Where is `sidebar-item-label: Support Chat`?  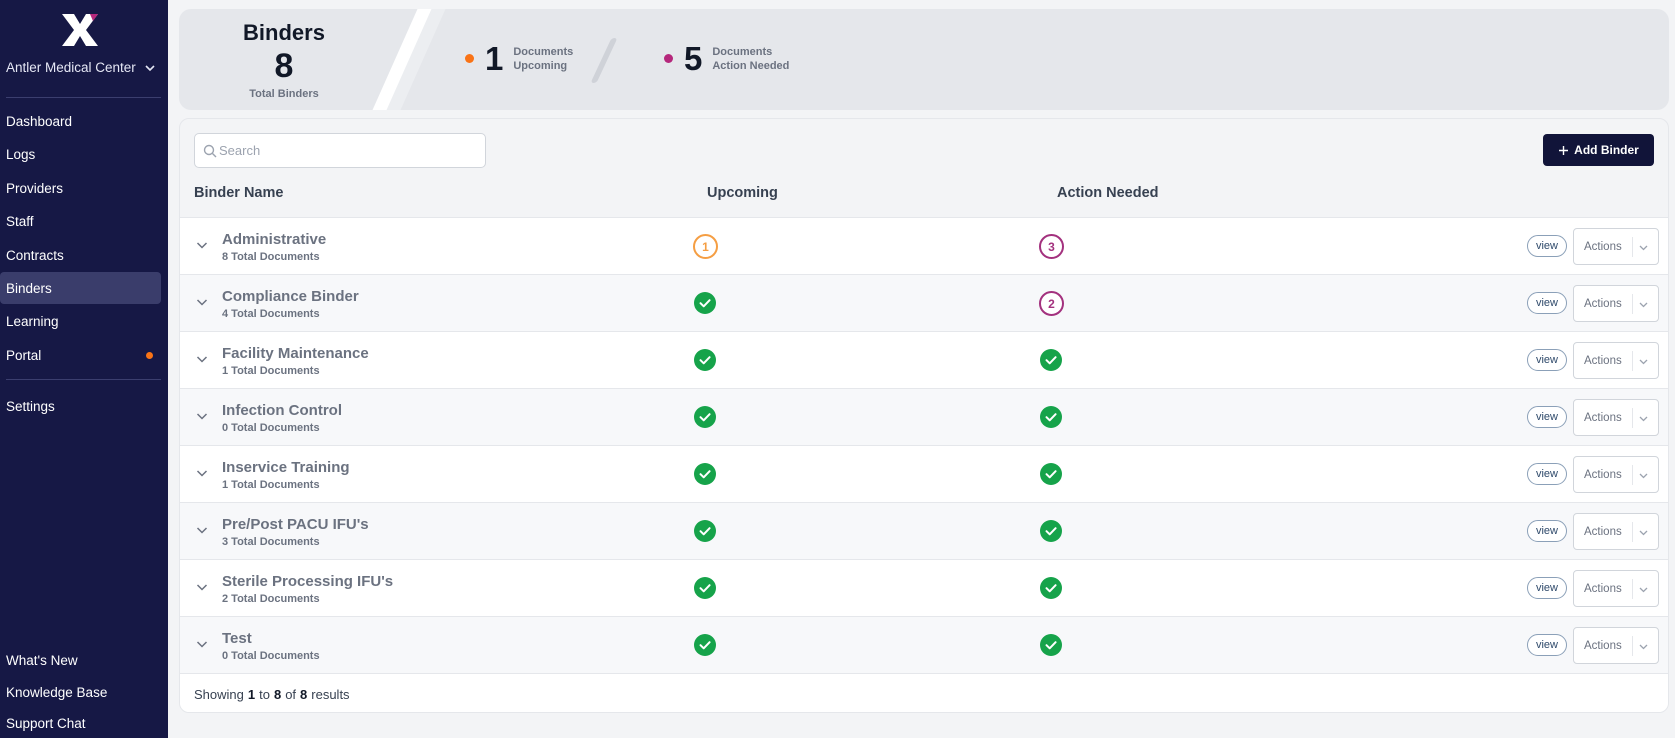
sidebar-item-label: Support Chat is located at coordinates (46, 723).